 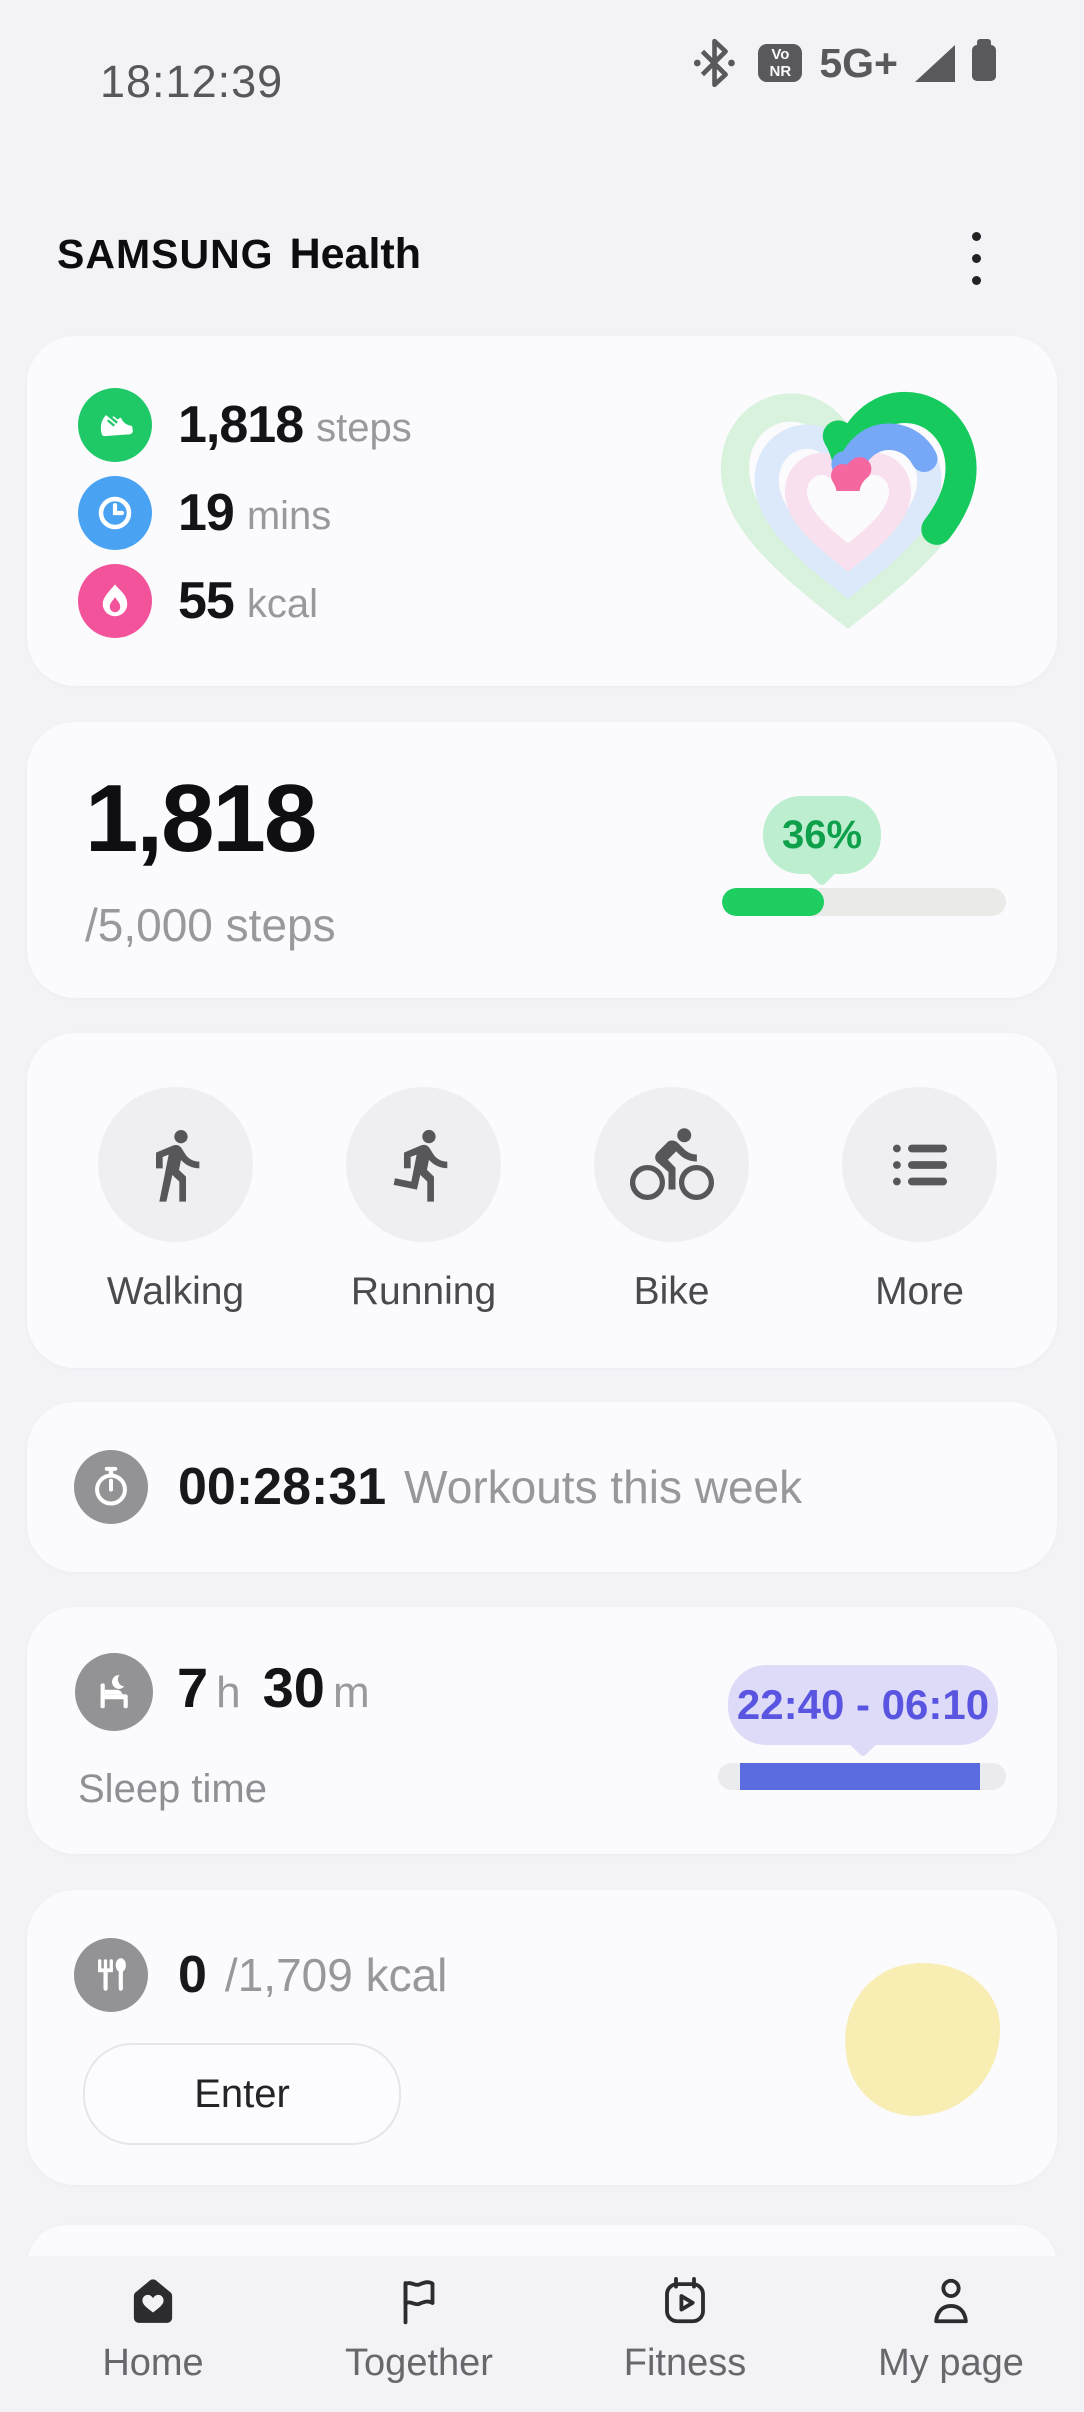 What do you see at coordinates (919, 1291) in the screenshot?
I see `shortcut-label: More` at bounding box center [919, 1291].